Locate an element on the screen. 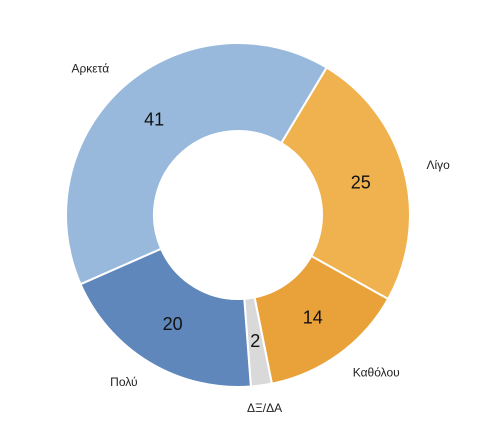 The height and width of the screenshot is (428, 493). slice-ligo is located at coordinates (345, 183).